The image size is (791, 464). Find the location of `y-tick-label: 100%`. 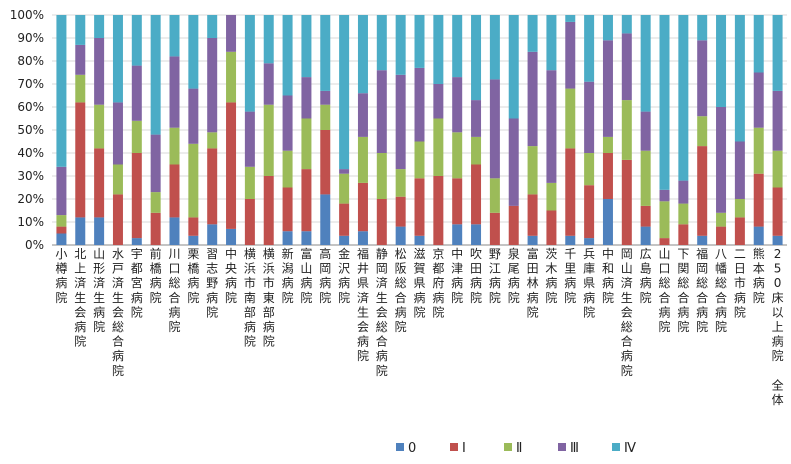

y-tick-label: 100% is located at coordinates (27, 15).